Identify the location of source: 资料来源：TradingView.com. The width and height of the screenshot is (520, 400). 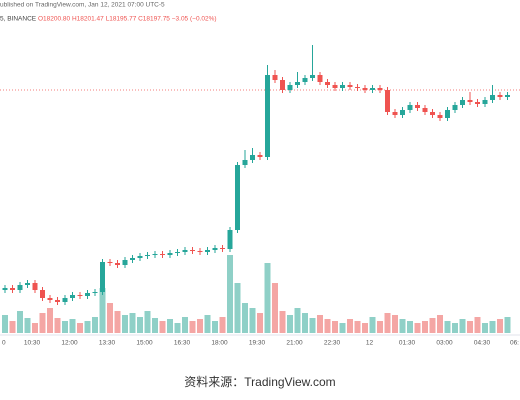
(259, 382).